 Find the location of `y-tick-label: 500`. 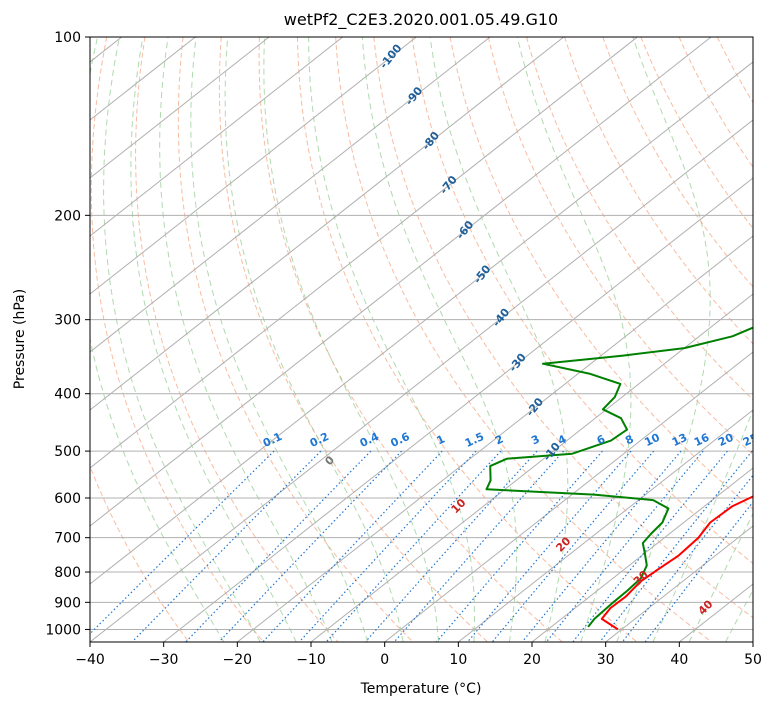

y-tick-label: 500 is located at coordinates (67, 452).